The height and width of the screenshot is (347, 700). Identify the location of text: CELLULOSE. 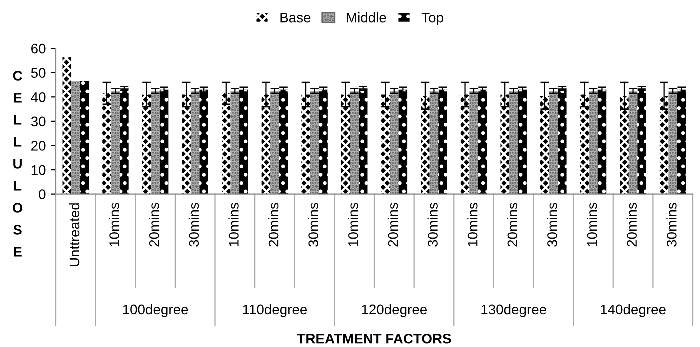
(17, 164).